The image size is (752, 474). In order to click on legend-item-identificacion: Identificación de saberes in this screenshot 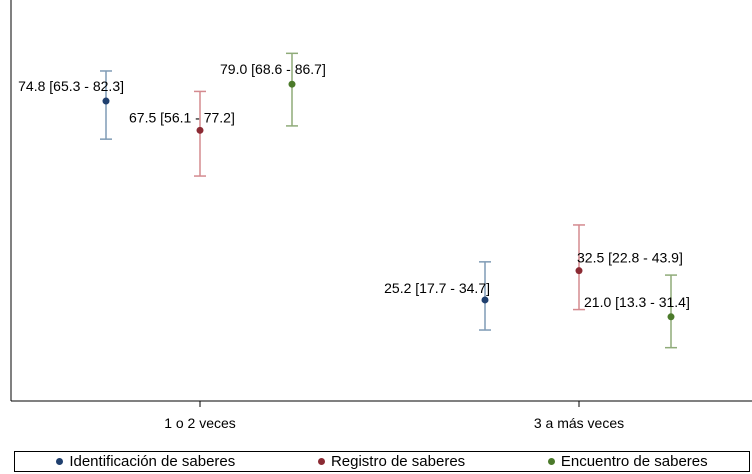, I will do `click(145, 461)`.